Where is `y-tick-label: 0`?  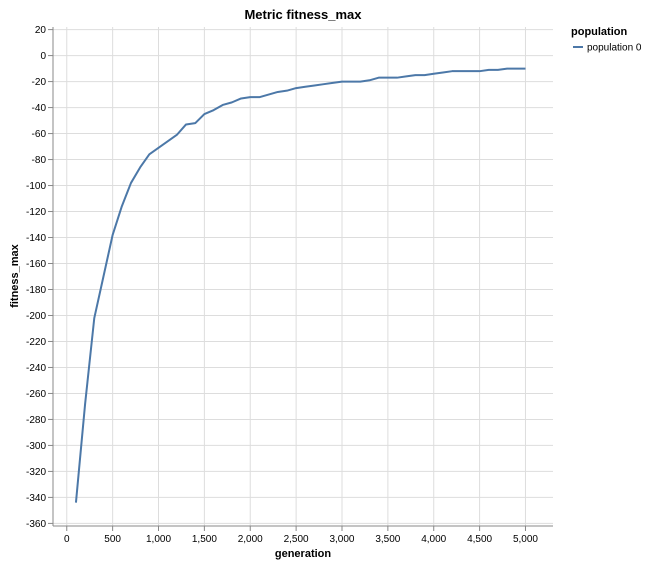
y-tick-label: 0 is located at coordinates (43, 56).